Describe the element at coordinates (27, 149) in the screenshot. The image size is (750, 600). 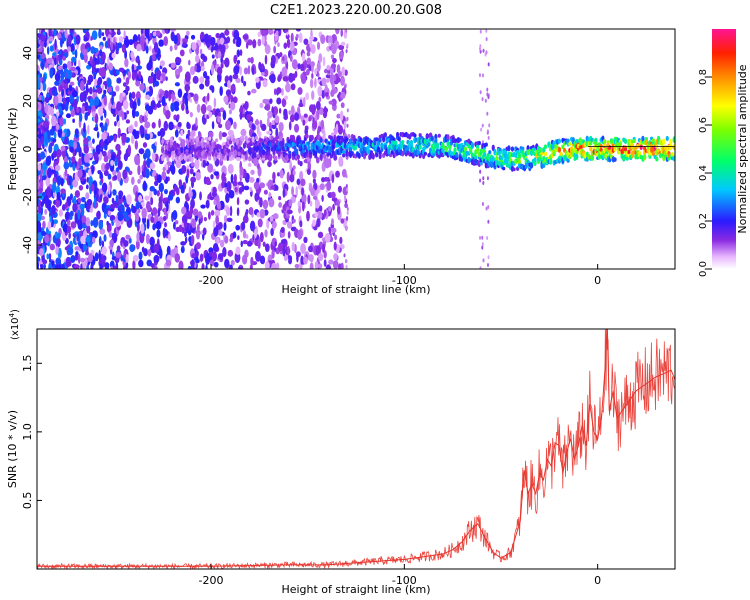
I see `y-tick-label: 0` at that location.